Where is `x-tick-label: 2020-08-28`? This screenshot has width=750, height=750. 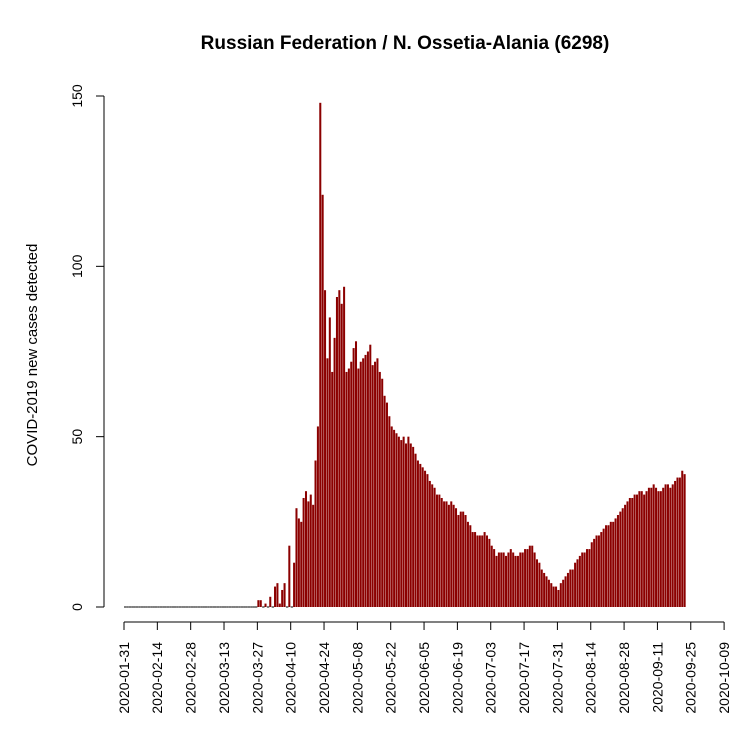 x-tick-label: 2020-08-28 is located at coordinates (624, 678).